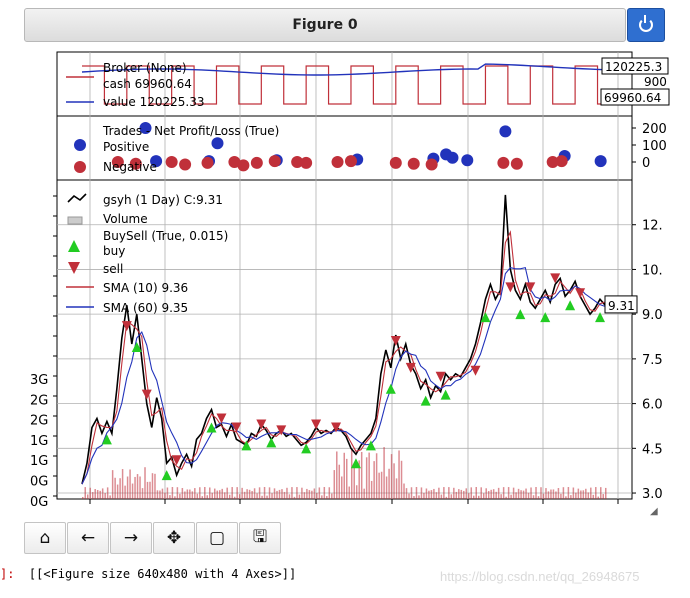 The width and height of the screenshot is (690, 598). I want to click on forward-icon: →, so click(131, 538).